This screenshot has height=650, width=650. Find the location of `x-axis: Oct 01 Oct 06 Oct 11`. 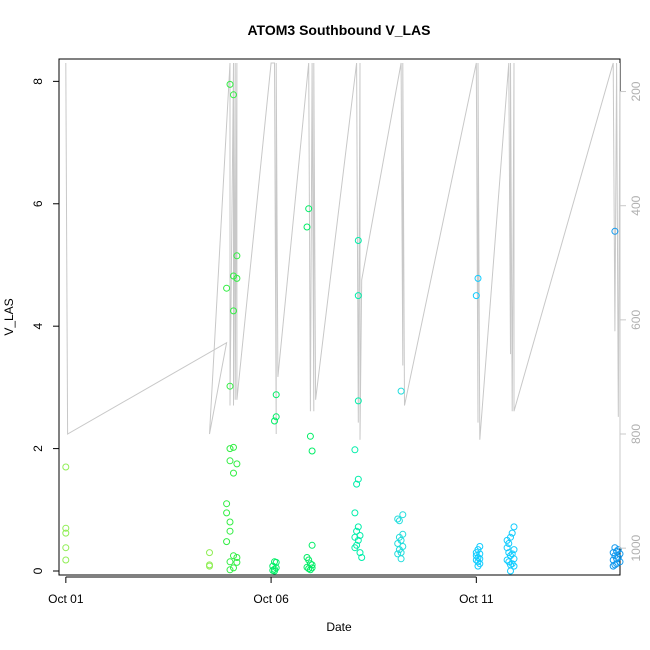

x-axis: Oct 01 Oct 06 Oct 11 is located at coordinates (271, 591).